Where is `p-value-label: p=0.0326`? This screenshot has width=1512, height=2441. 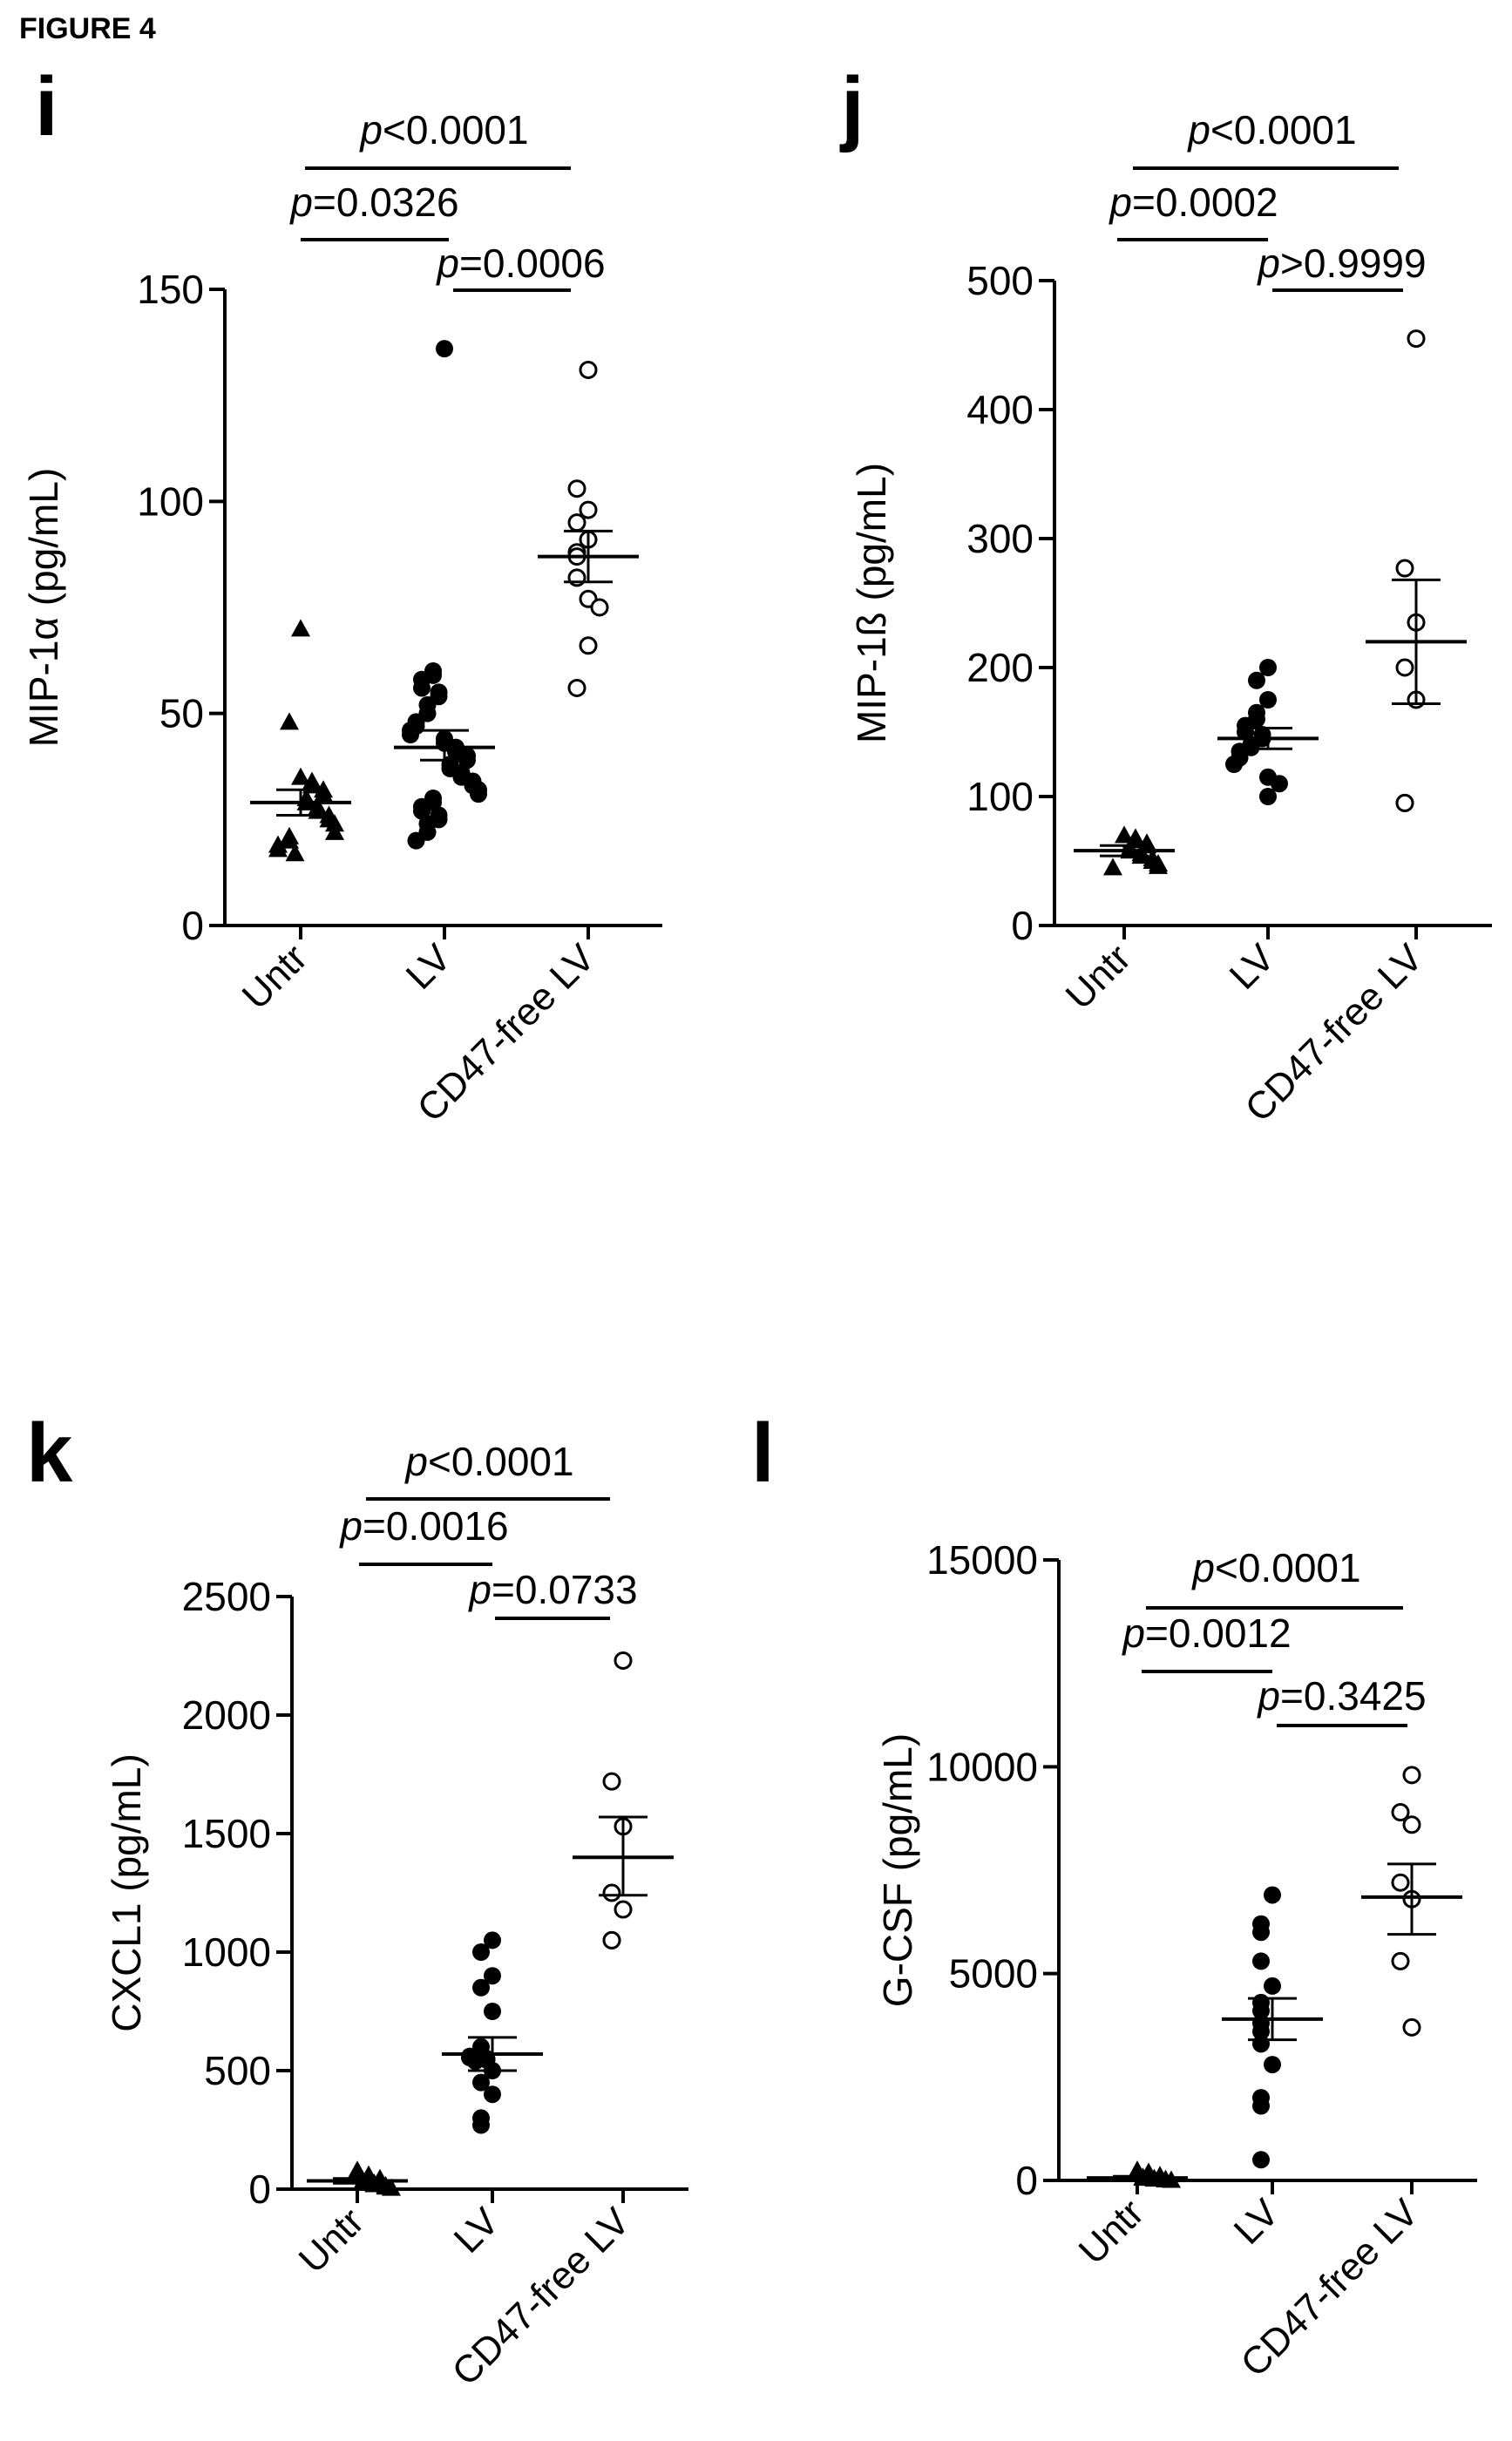
p-value-label: p=0.0326 is located at coordinates (373, 202).